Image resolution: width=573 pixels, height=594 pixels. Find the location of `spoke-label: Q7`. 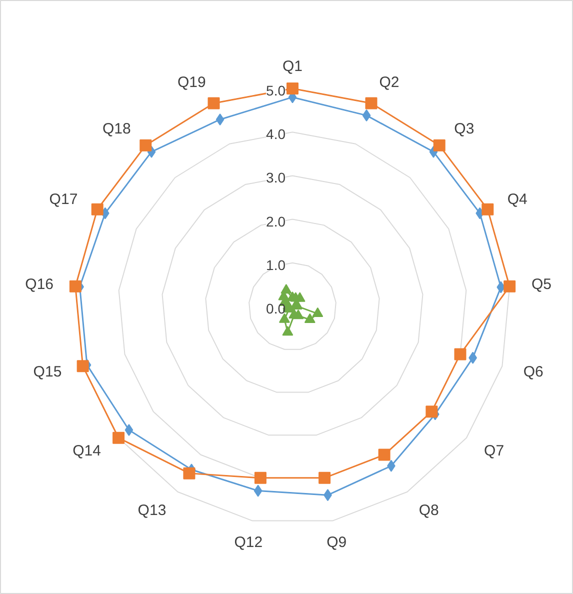

spoke-label: Q7 is located at coordinates (494, 451).